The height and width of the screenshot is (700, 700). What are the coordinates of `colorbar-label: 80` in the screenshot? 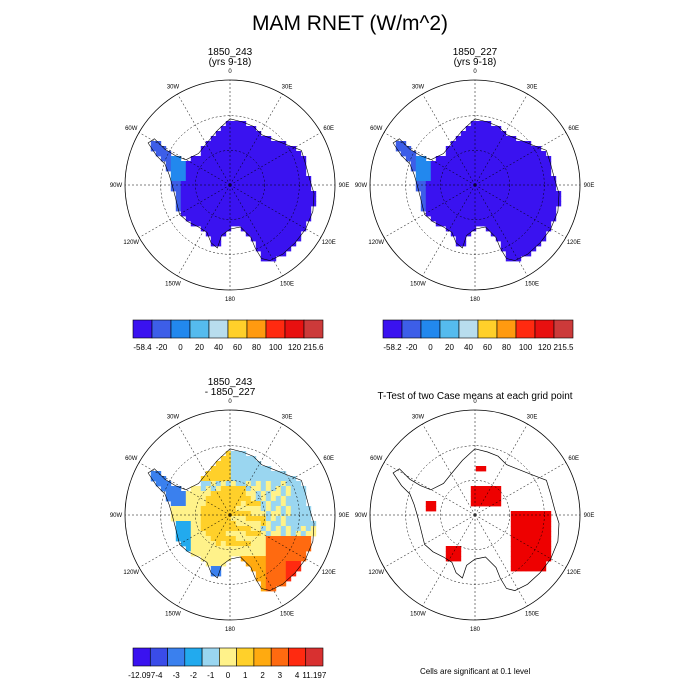 It's located at (506, 347).